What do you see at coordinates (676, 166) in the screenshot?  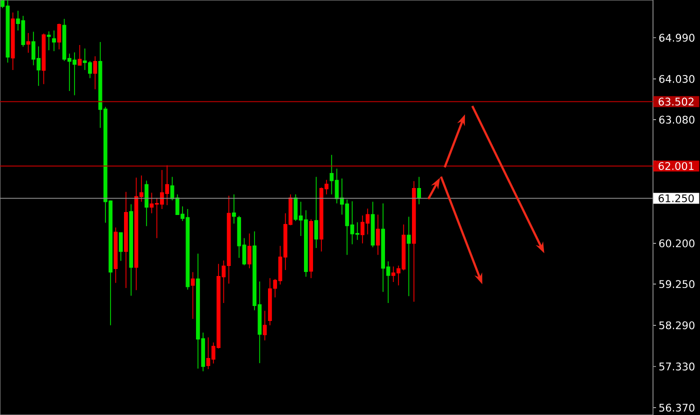 I see `ref-line-label: 62.001` at bounding box center [676, 166].